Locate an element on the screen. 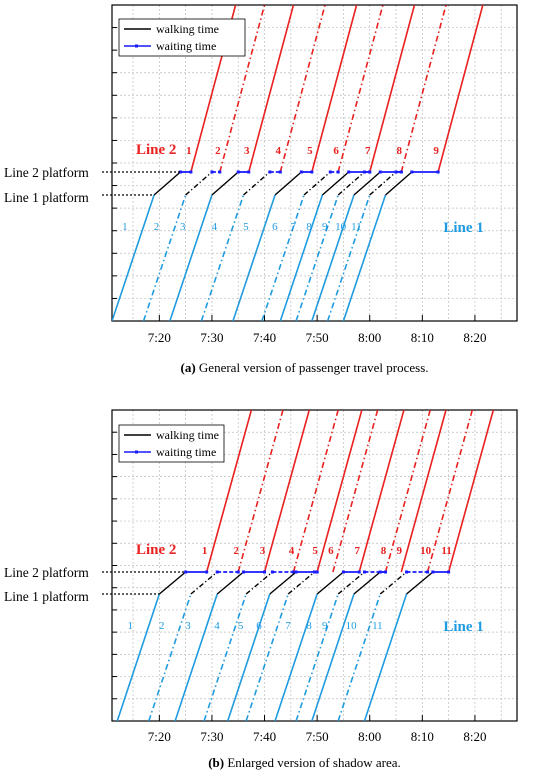 The width and height of the screenshot is (550, 779). line1-train-label: 6 is located at coordinates (275, 227).